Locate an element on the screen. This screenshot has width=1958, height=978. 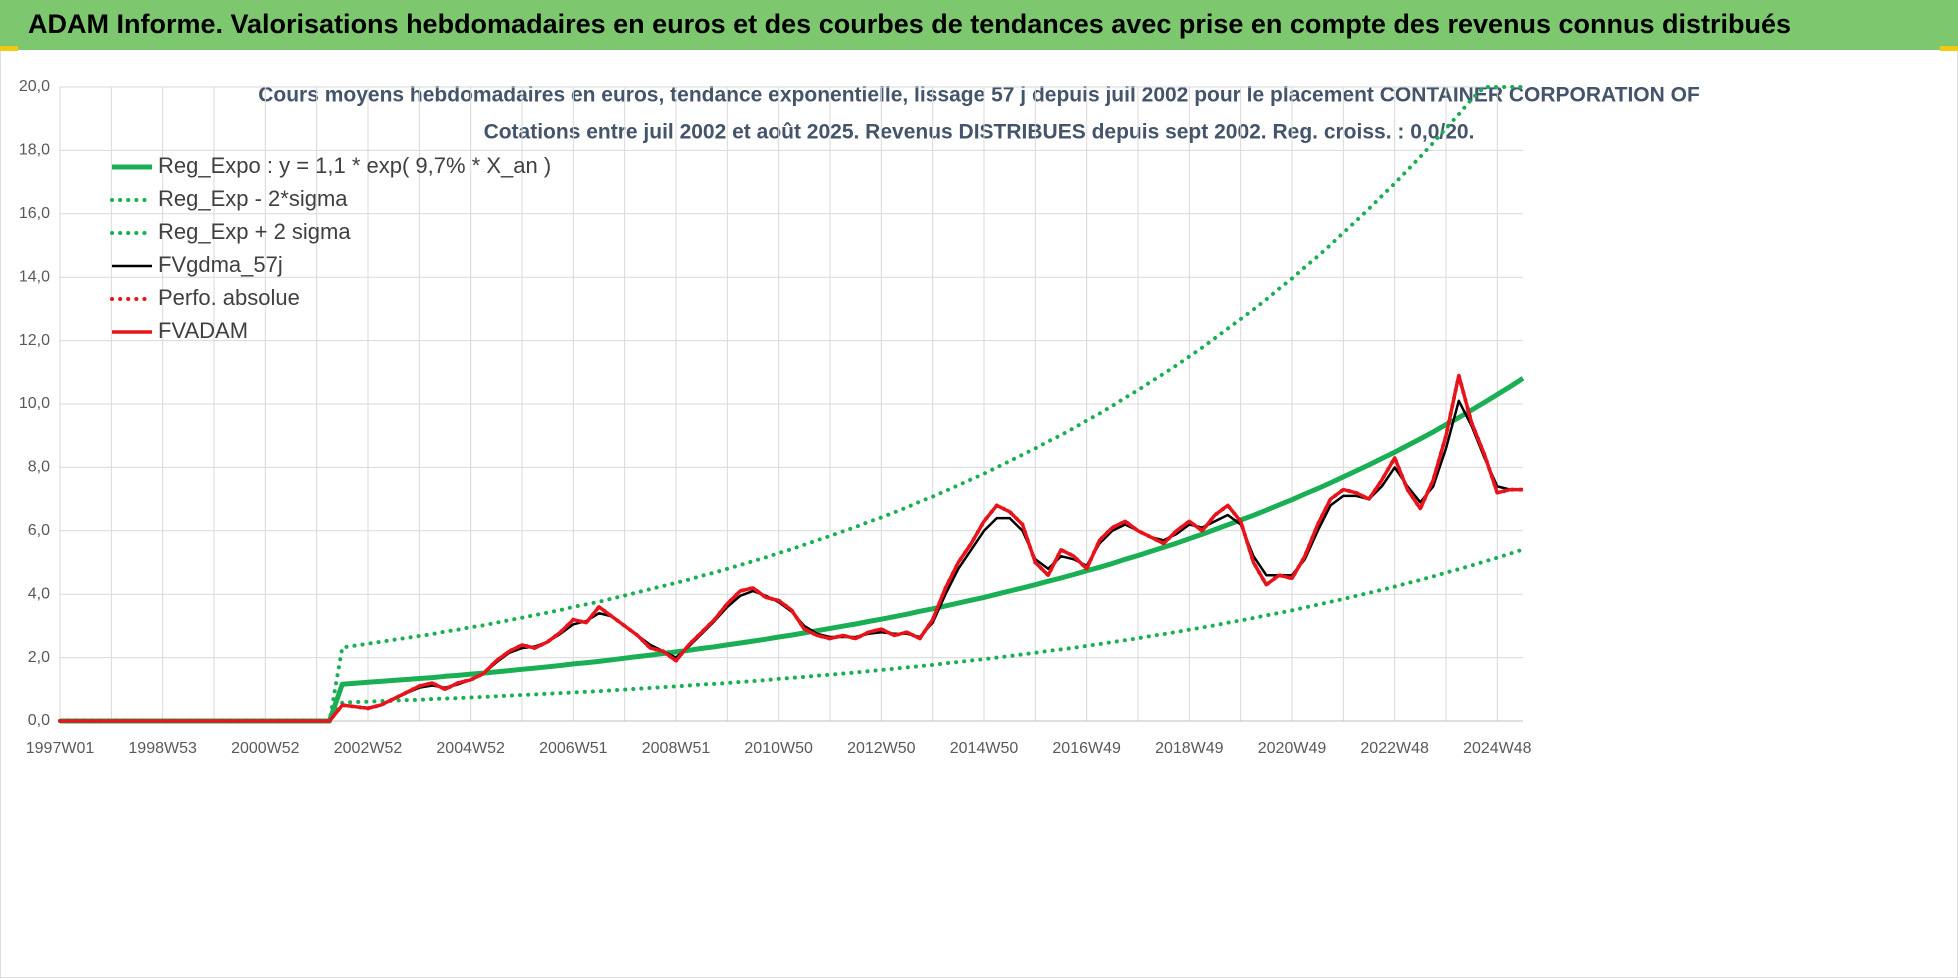
legend-label: FVADAM is located at coordinates (203, 330).